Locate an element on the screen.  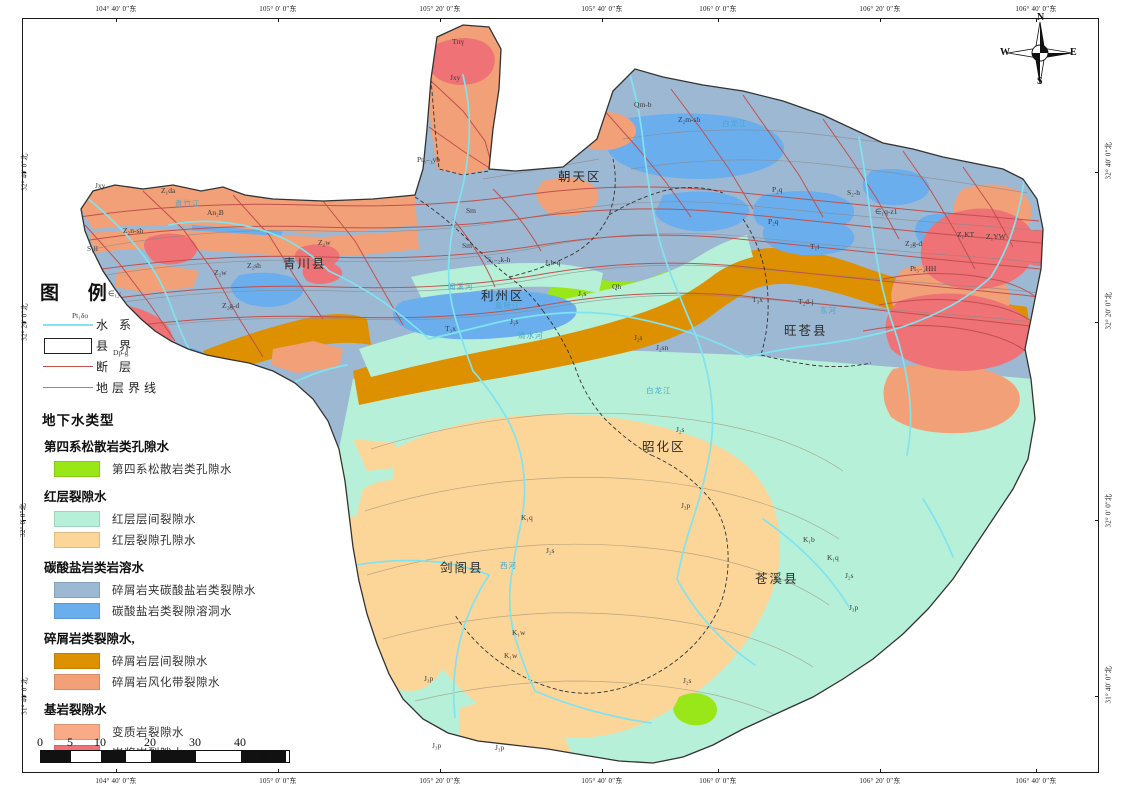
compass-north-label: N is located at coordinates (1041, 17).